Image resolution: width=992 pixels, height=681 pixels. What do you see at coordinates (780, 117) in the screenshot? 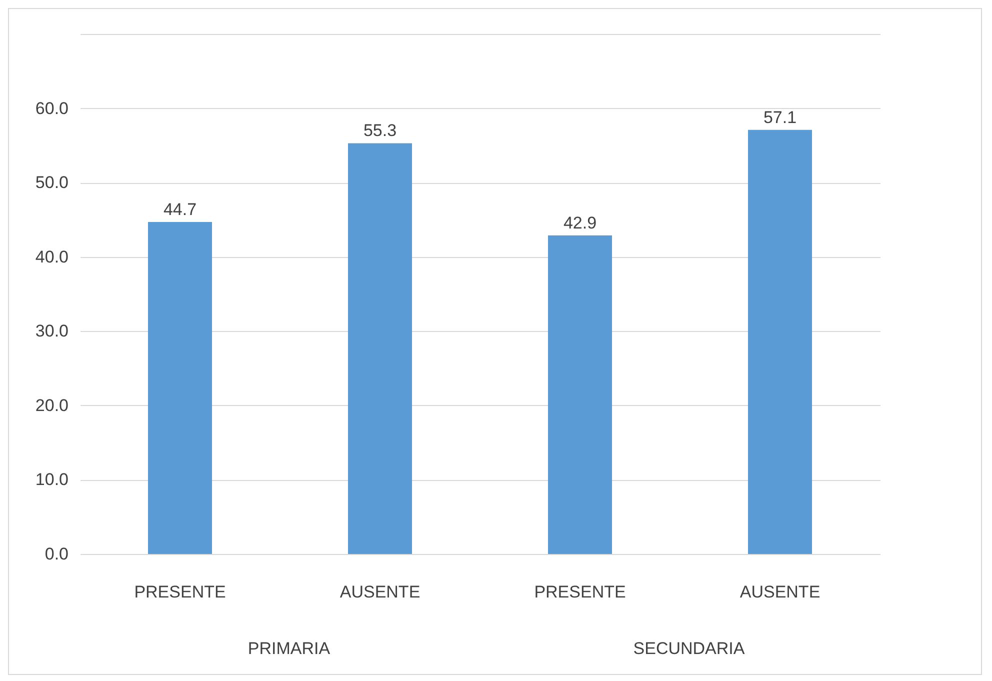
I see `data-label: 57.1` at bounding box center [780, 117].